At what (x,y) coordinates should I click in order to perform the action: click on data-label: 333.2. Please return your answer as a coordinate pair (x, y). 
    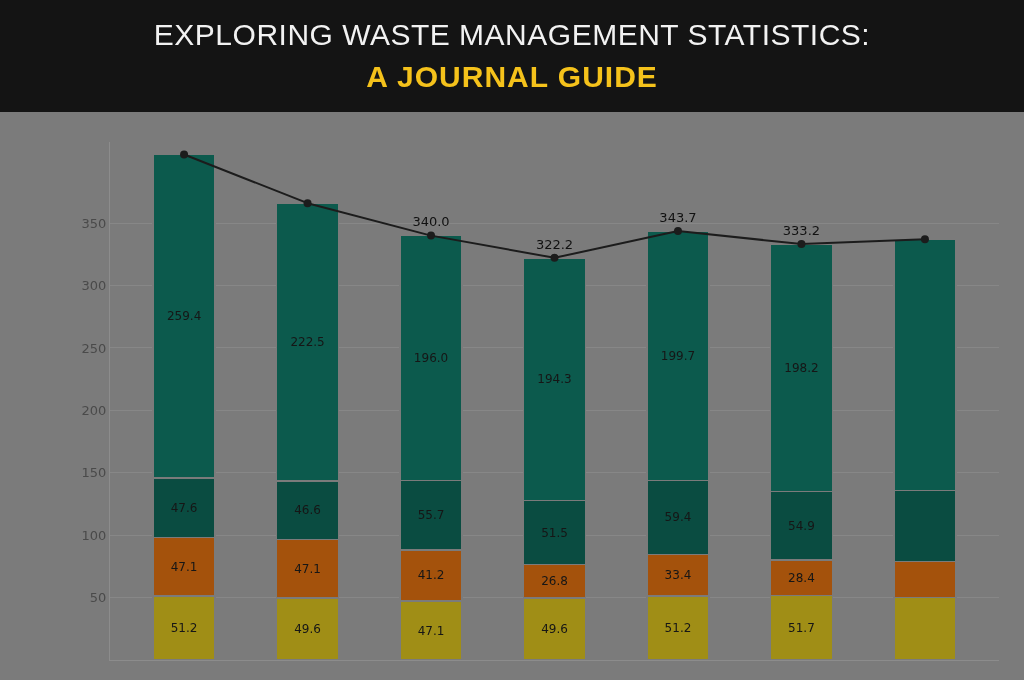
    Looking at the image, I should click on (801, 230).